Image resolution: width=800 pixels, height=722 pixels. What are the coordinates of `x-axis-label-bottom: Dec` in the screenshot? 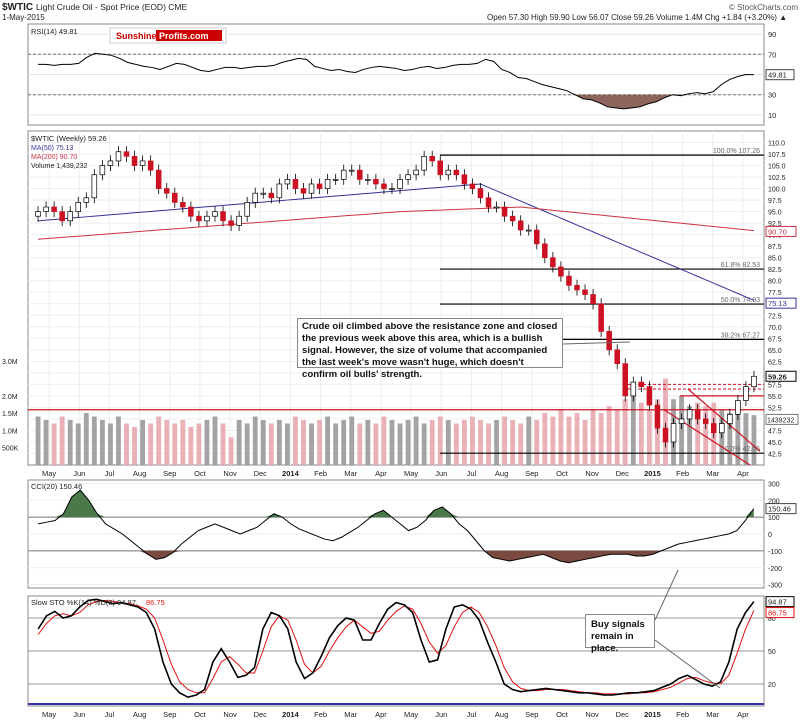 It's located at (623, 714).